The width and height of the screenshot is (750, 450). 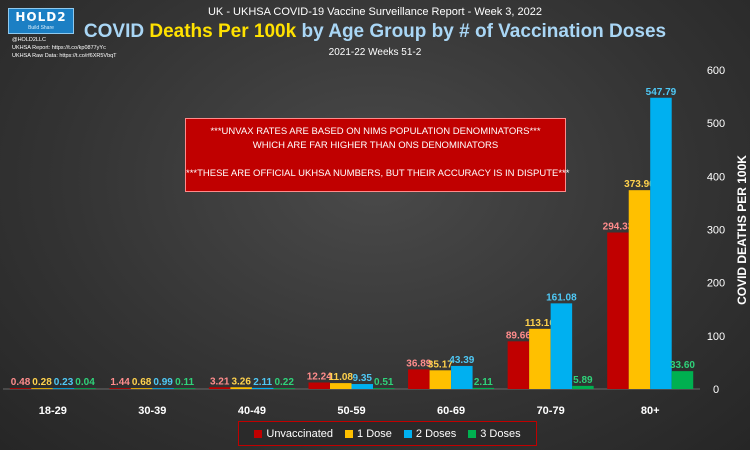 What do you see at coordinates (716, 71) in the screenshot?
I see `y-tick-label: 600` at bounding box center [716, 71].